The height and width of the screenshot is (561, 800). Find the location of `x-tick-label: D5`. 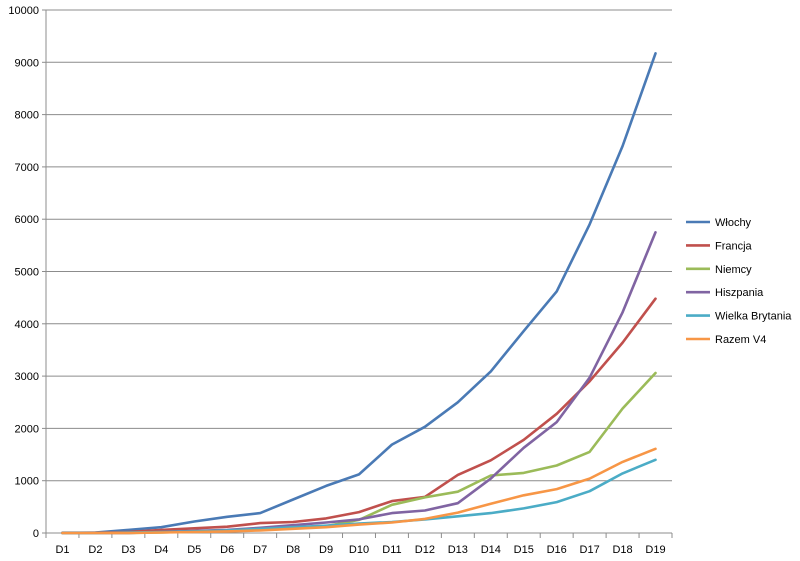

x-tick-label: D5 is located at coordinates (194, 550).